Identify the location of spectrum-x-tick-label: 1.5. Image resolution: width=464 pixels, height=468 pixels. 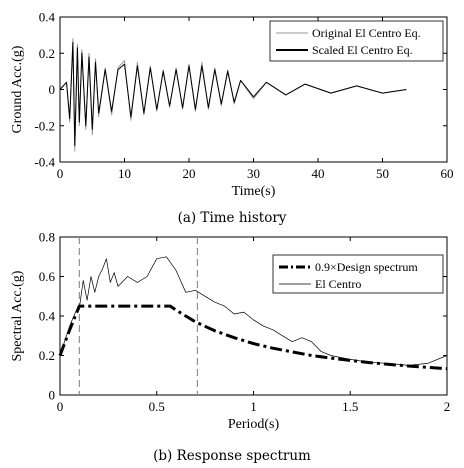
(350, 406).